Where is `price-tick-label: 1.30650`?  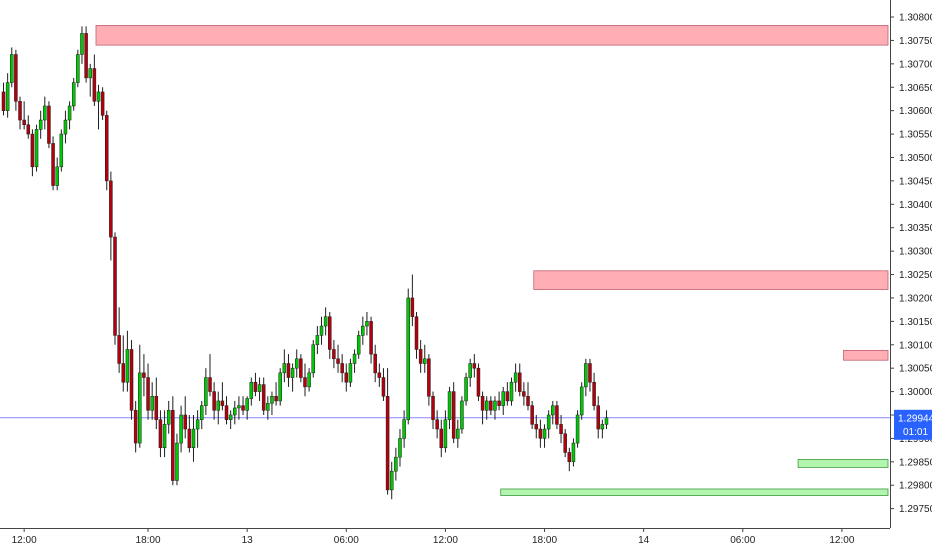
price-tick-label: 1.30650 is located at coordinates (915, 88).